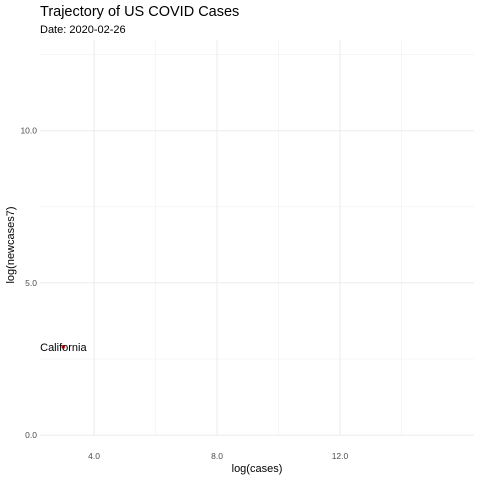 This screenshot has width=480, height=480. What do you see at coordinates (31, 435) in the screenshot?
I see `y-tick-label: 0.0` at bounding box center [31, 435].